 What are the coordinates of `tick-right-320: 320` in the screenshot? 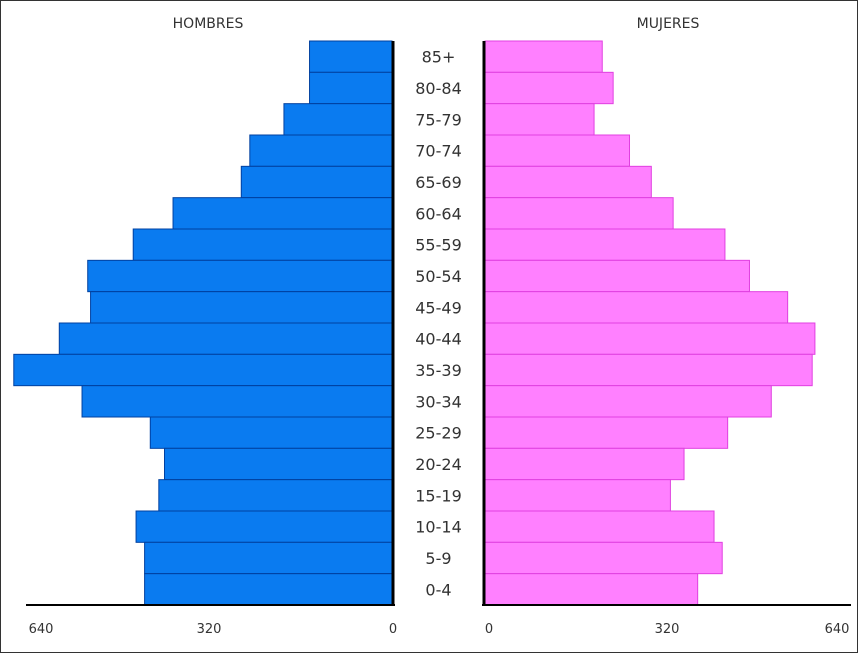 It's located at (667, 629).